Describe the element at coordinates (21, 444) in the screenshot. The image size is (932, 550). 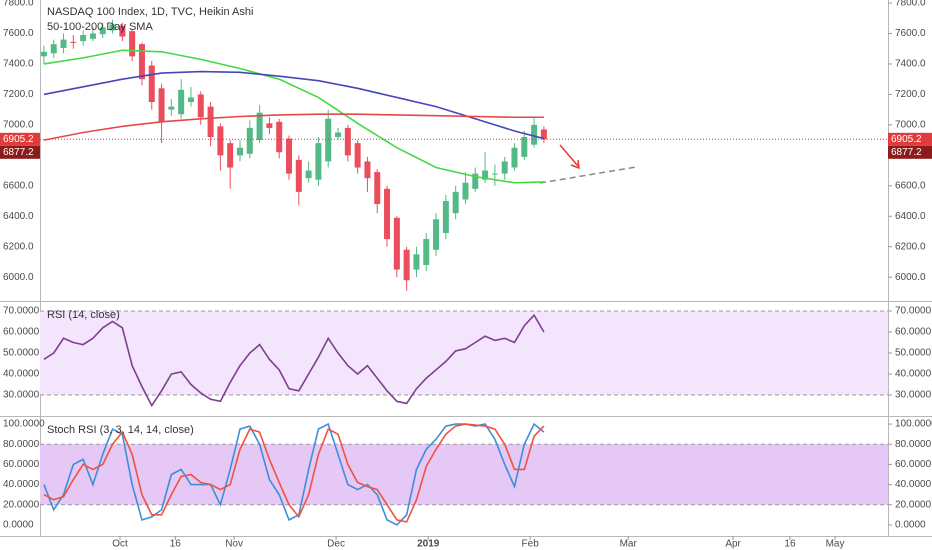
I see `y-tick-label: 80.0000` at that location.